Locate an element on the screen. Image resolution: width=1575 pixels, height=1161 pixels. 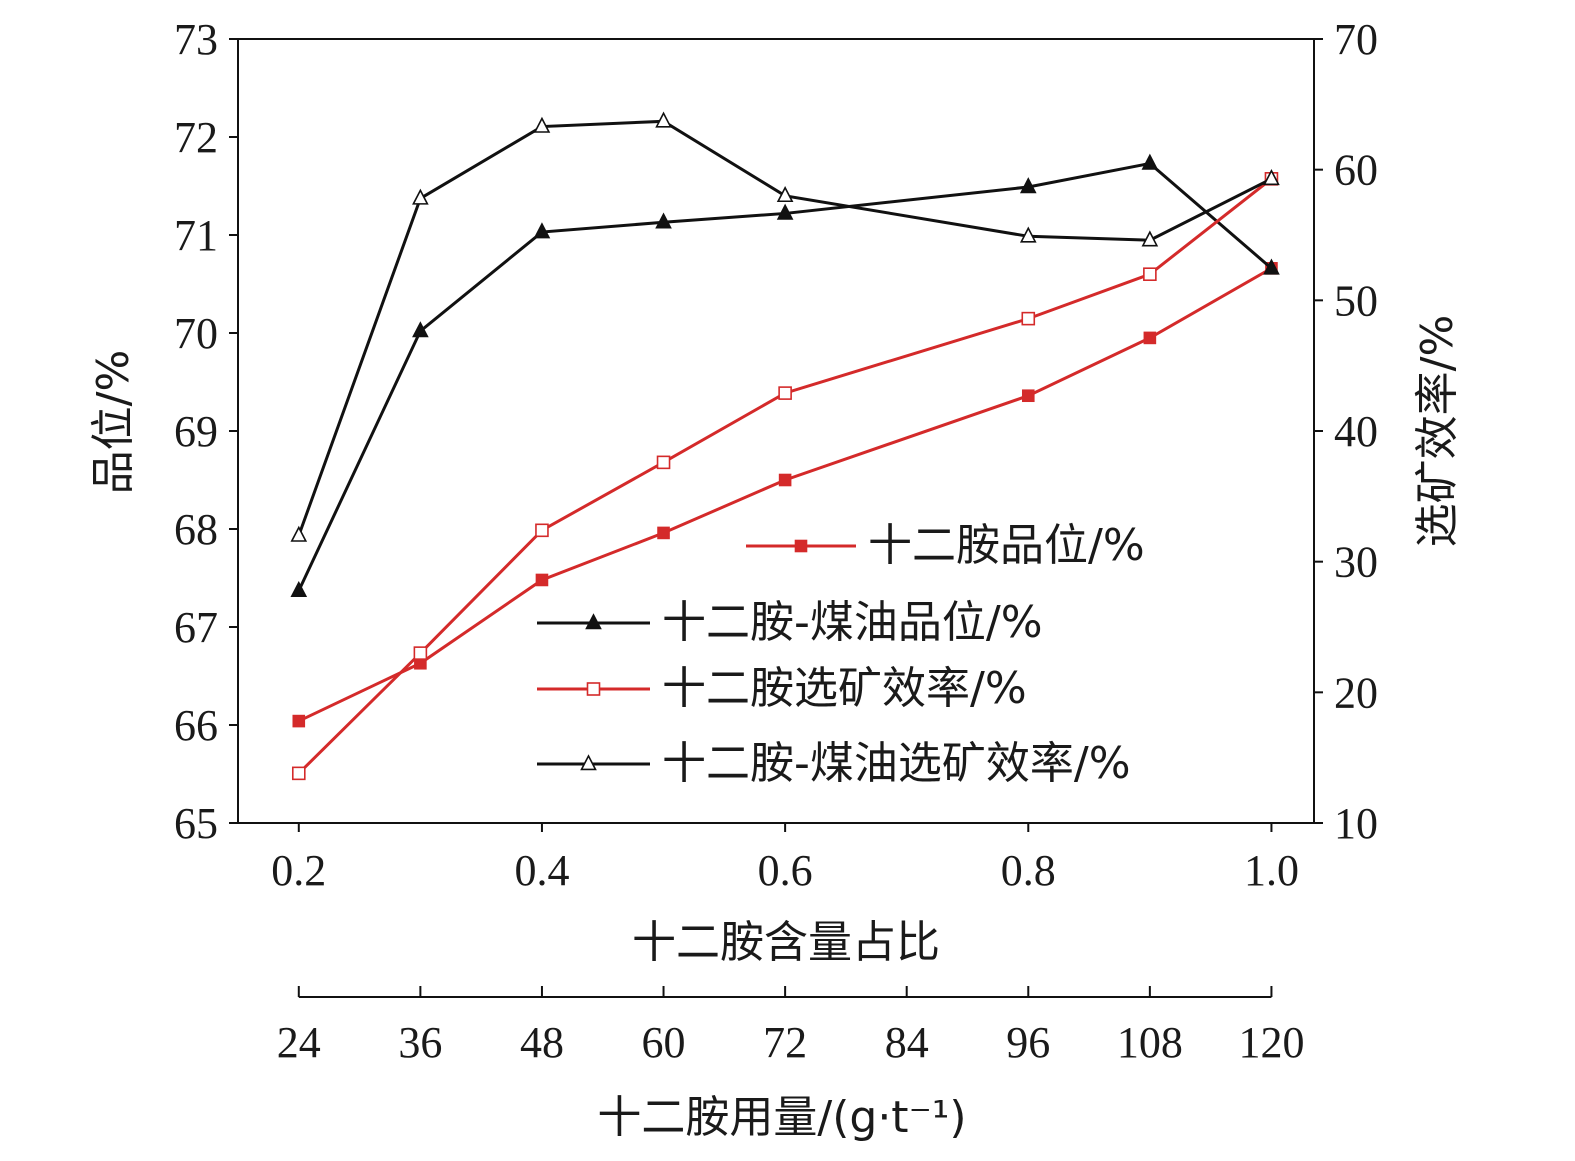
secondary-tick-label: 108 is located at coordinates (1150, 1042).